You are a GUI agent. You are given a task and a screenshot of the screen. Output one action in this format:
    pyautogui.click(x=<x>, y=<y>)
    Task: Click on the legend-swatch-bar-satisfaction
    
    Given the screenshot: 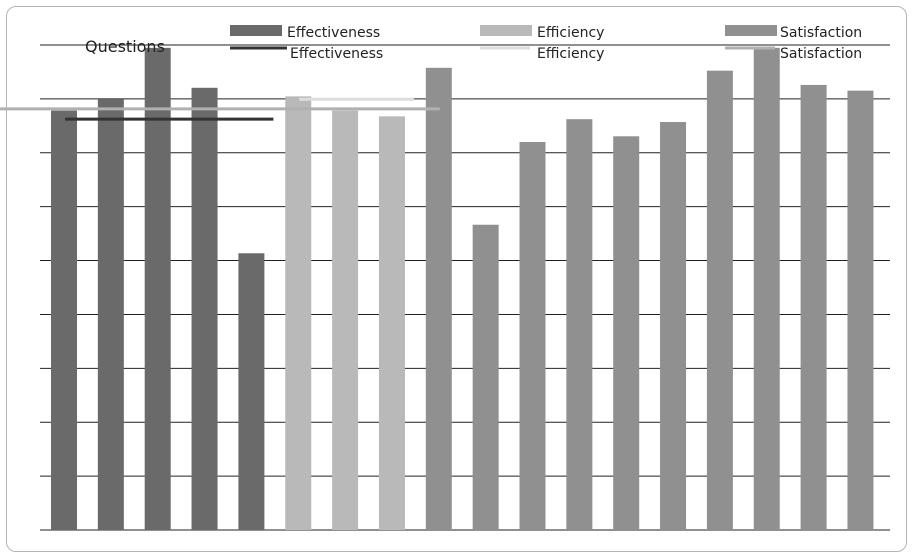 What is the action you would take?
    pyautogui.click(x=751, y=30)
    